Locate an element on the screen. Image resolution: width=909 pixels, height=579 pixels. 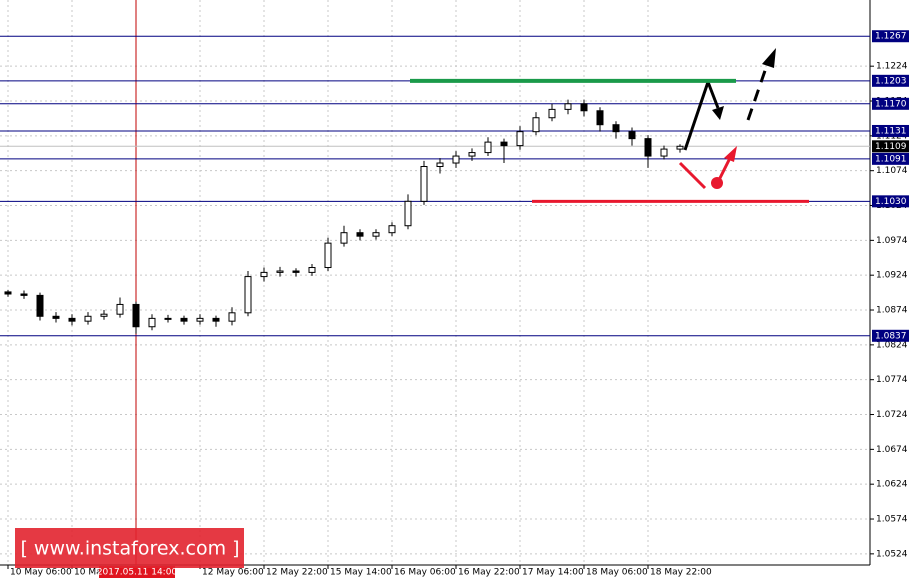
current-price-label: 1.1109 is located at coordinates (891, 147).